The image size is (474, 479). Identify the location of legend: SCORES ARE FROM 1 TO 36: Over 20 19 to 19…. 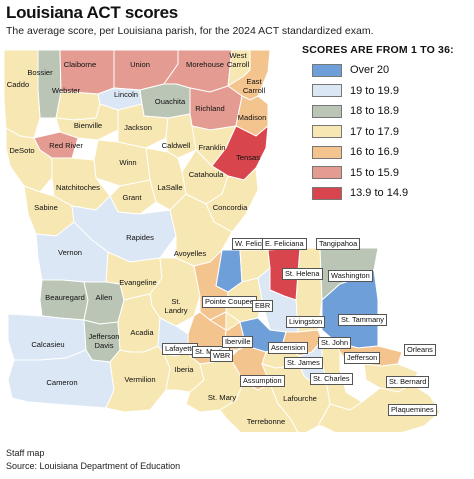
(378, 123).